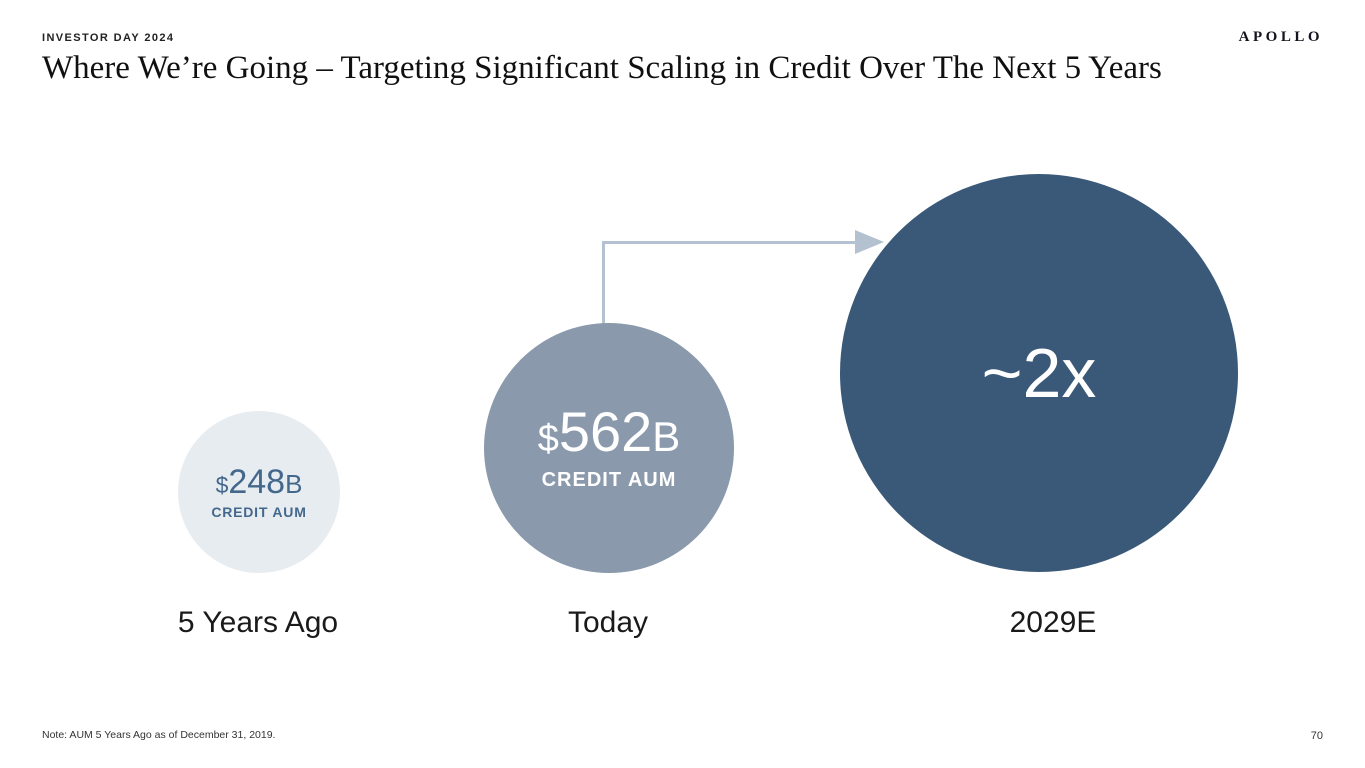 Image resolution: width=1365 pixels, height=768 pixels. Describe the element at coordinates (1280, 37) in the screenshot. I see `apollo-logo: APOLLO` at that location.